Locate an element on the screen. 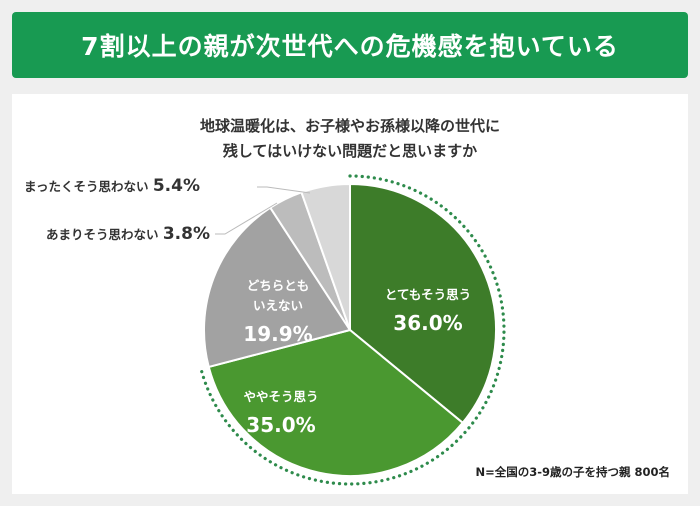  sample-size-note: N=全国の3-9歳の子を持つ親 800名 is located at coordinates (572, 472).